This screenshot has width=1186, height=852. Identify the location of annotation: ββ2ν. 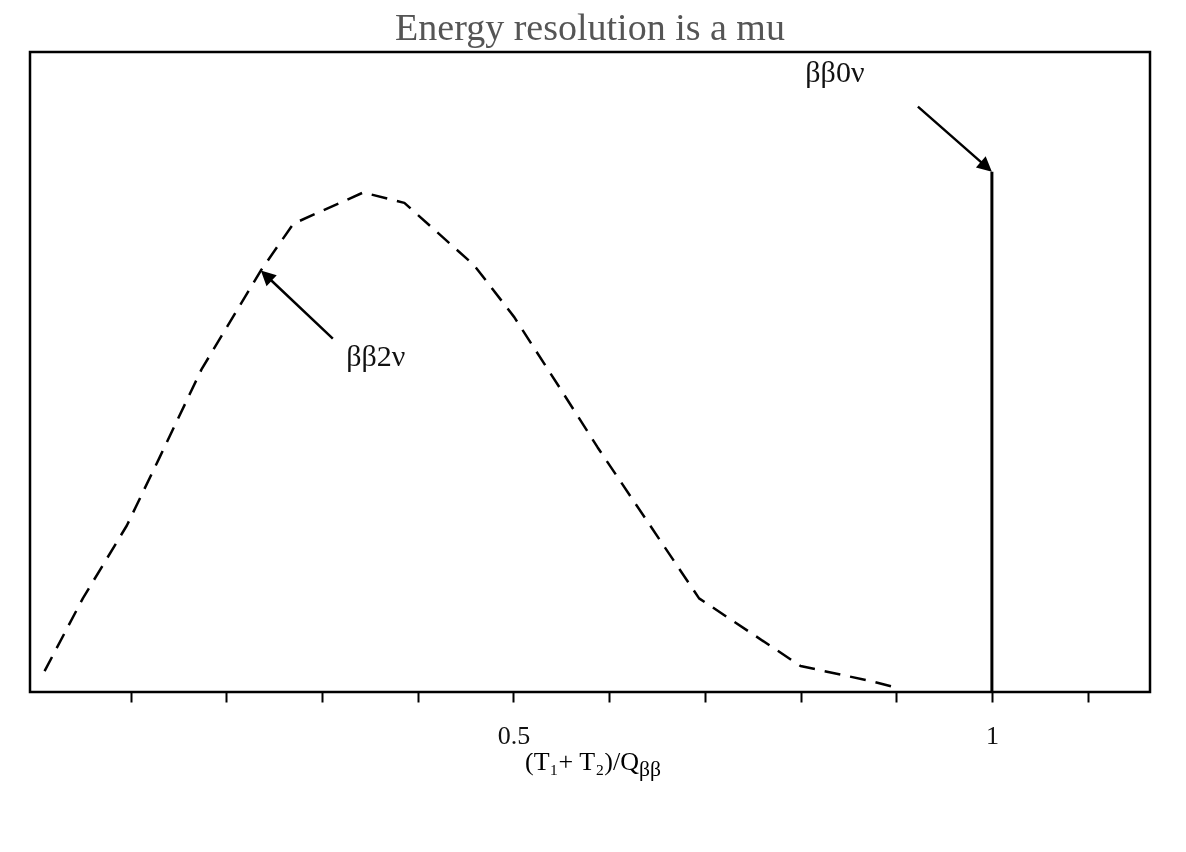
(376, 355).